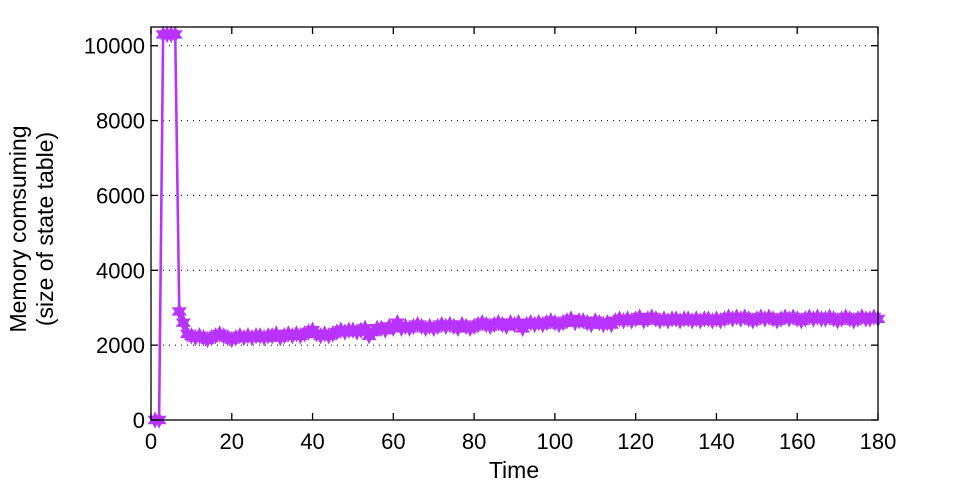 This screenshot has height=487, width=970. I want to click on x-tick-label: 100, so click(555, 441).